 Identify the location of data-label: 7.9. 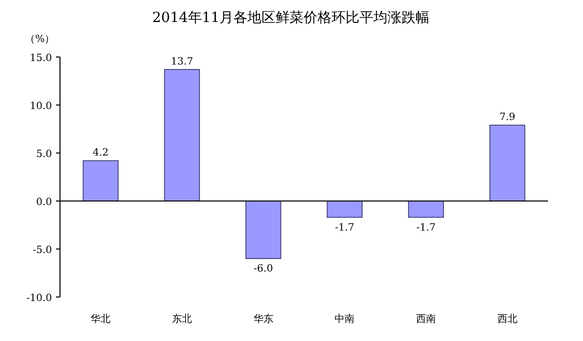
(507, 118).